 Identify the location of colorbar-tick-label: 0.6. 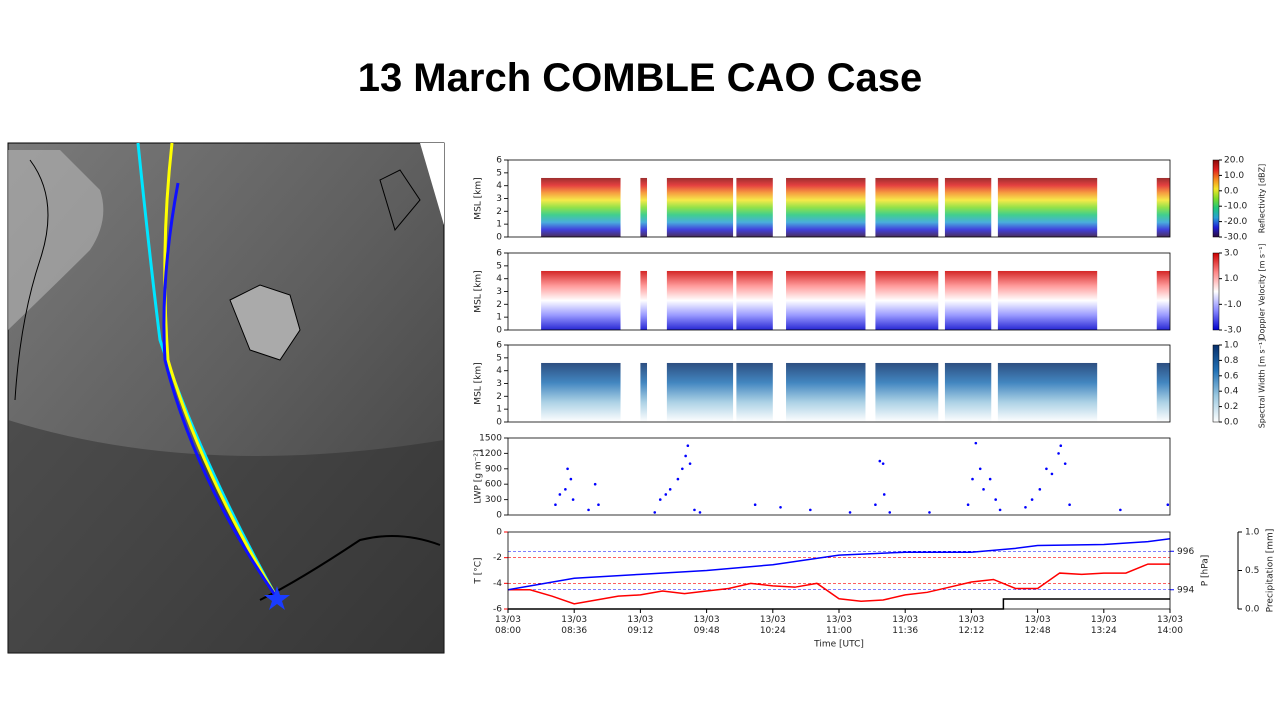
(1231, 376).